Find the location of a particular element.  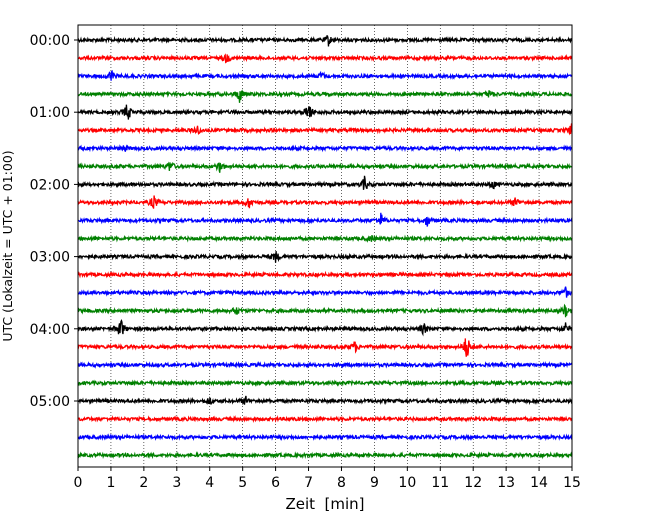

x-tick-label: 7 is located at coordinates (308, 483).